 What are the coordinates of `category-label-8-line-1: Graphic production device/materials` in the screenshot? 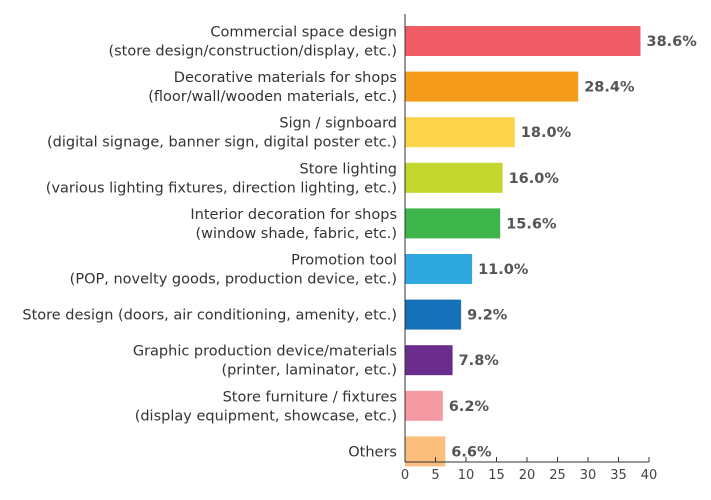 It's located at (265, 352).